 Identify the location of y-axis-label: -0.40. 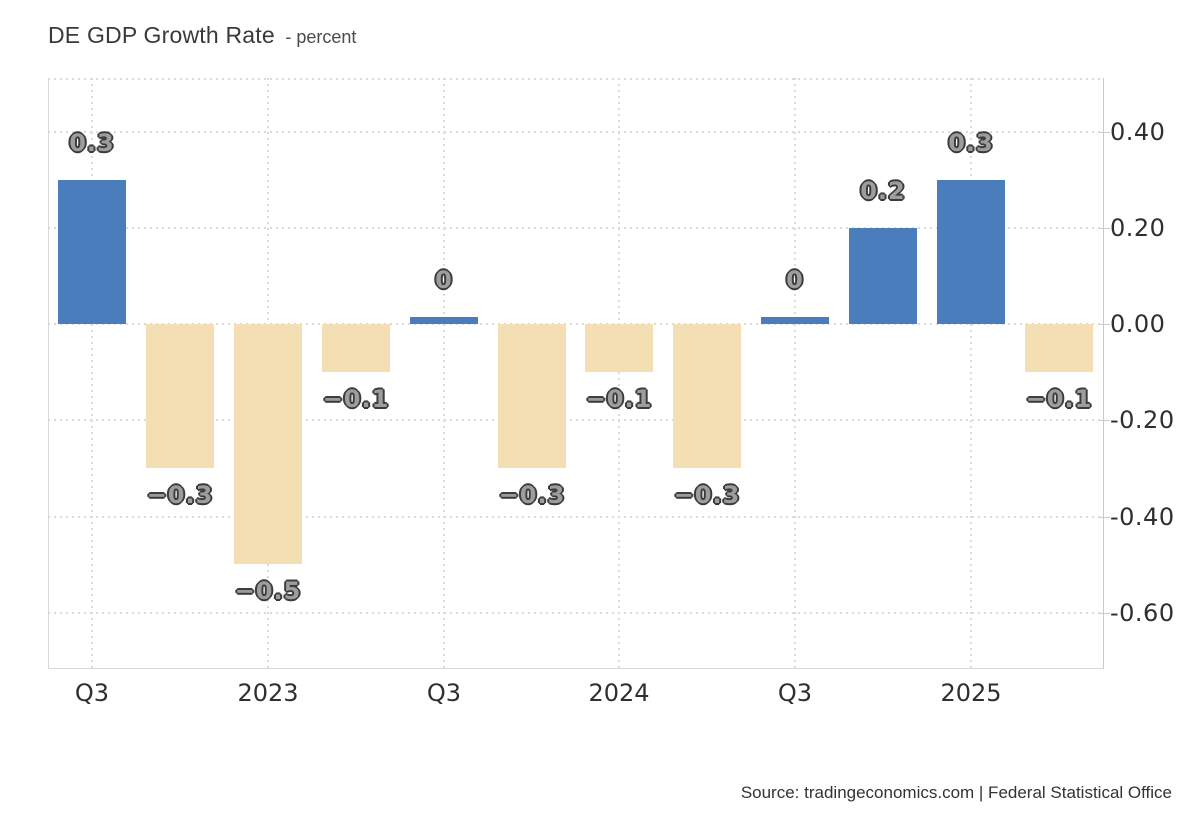
(1142, 517).